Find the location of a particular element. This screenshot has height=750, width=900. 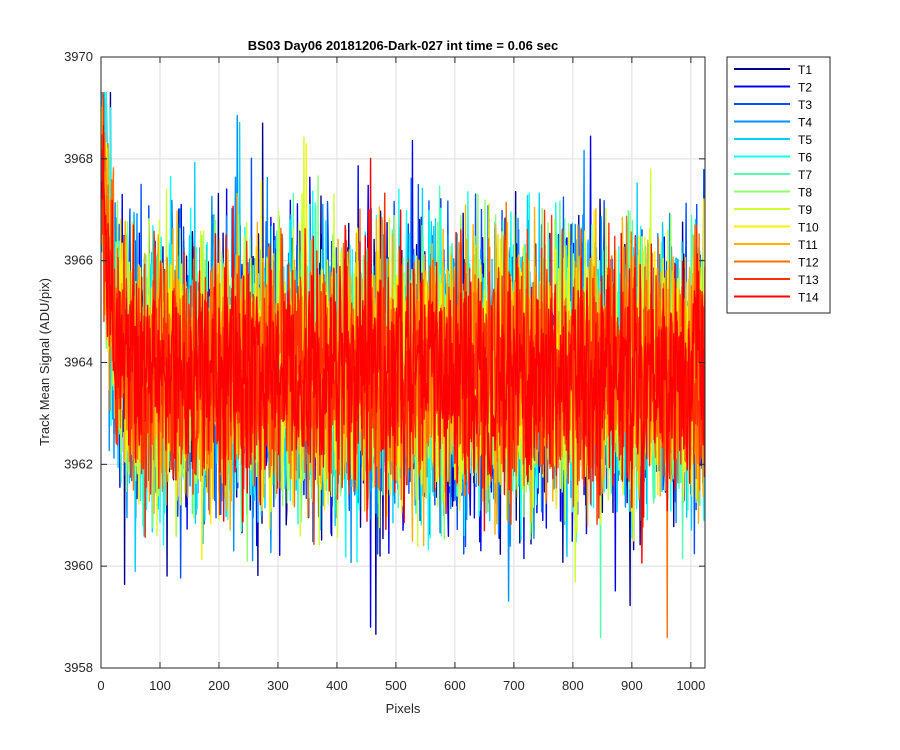

legend-label-t6: T6 is located at coordinates (805, 158).